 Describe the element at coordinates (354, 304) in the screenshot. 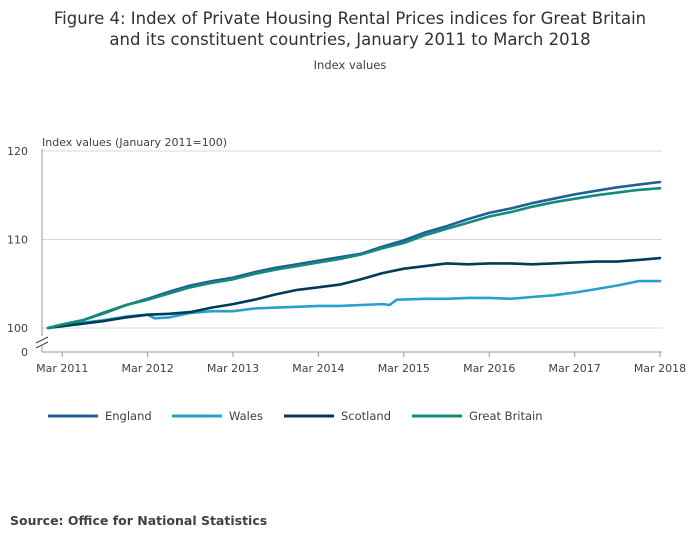

I see `series-line-wales` at that location.